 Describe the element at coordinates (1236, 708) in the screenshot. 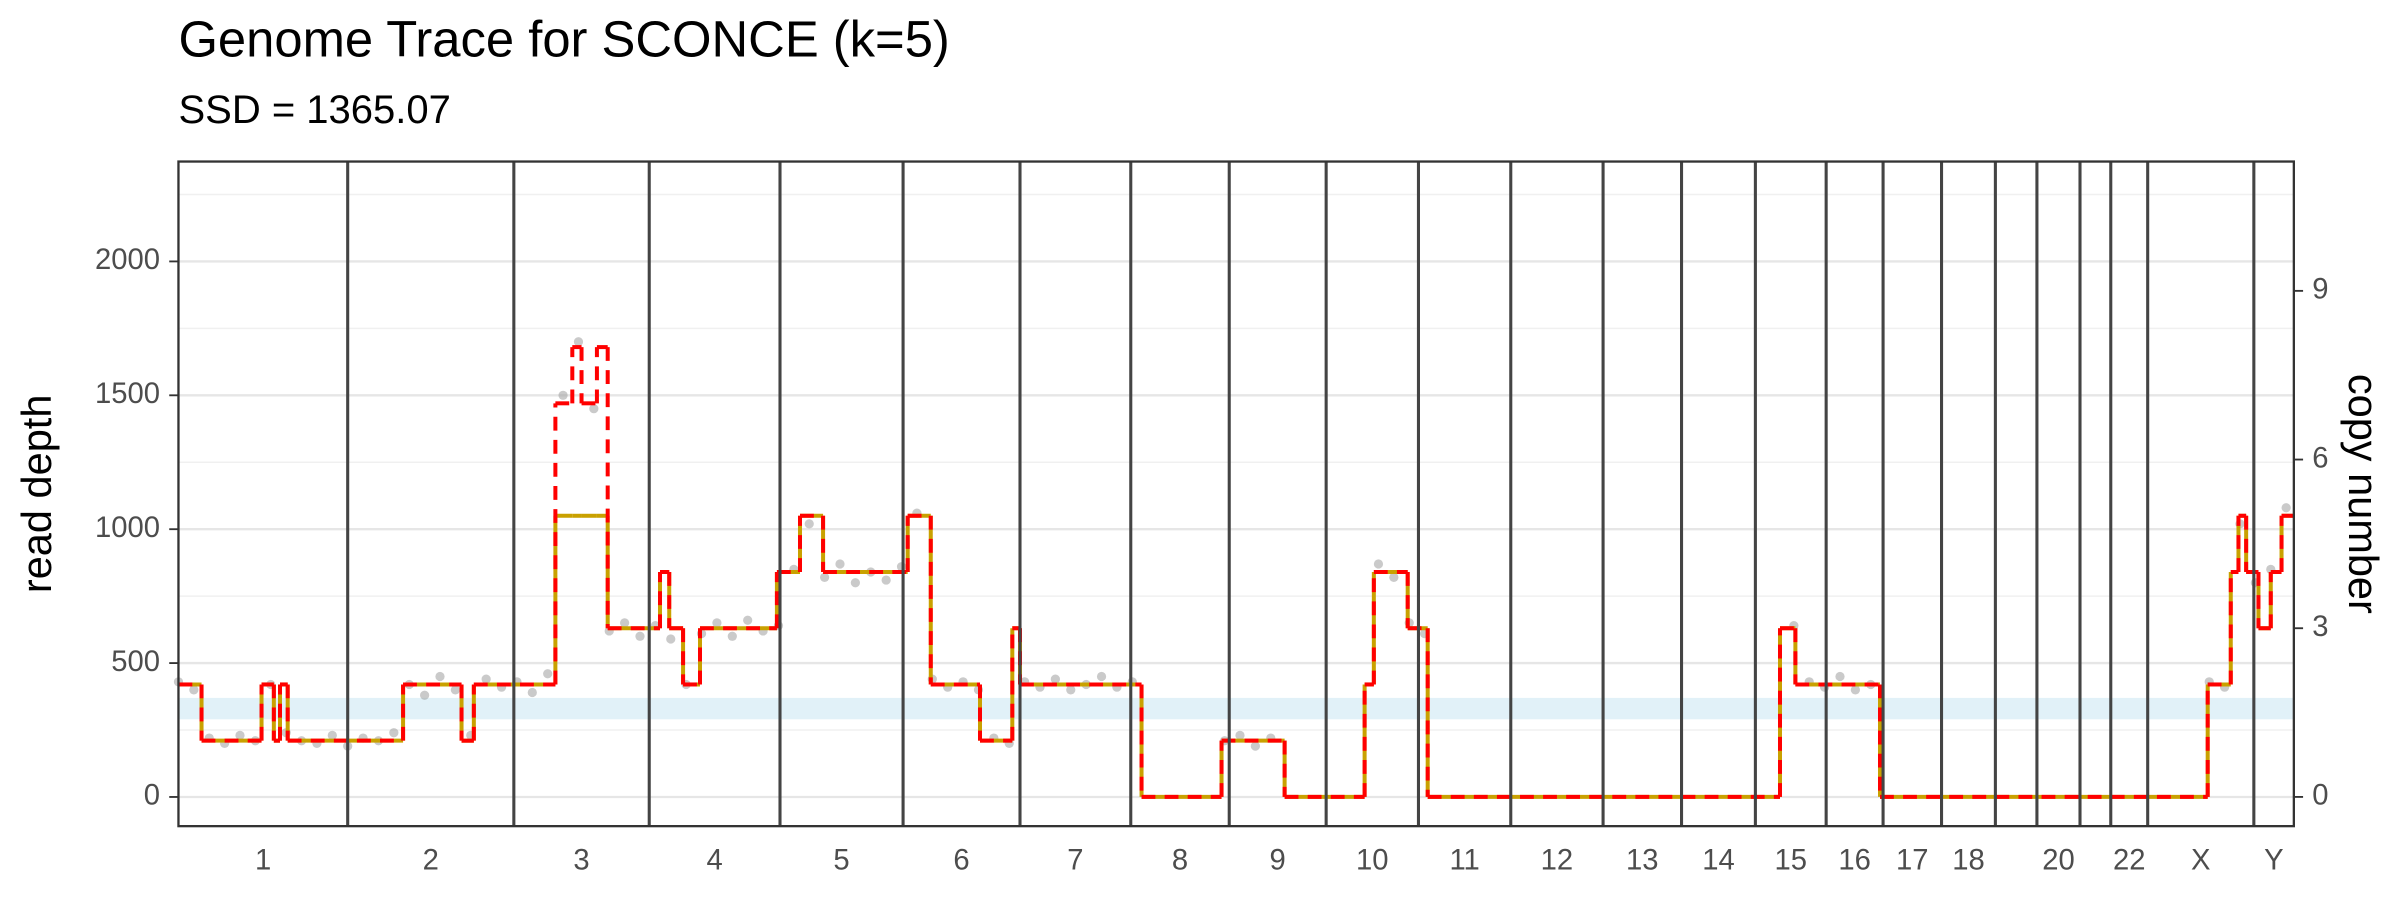

I see `reference-band` at that location.